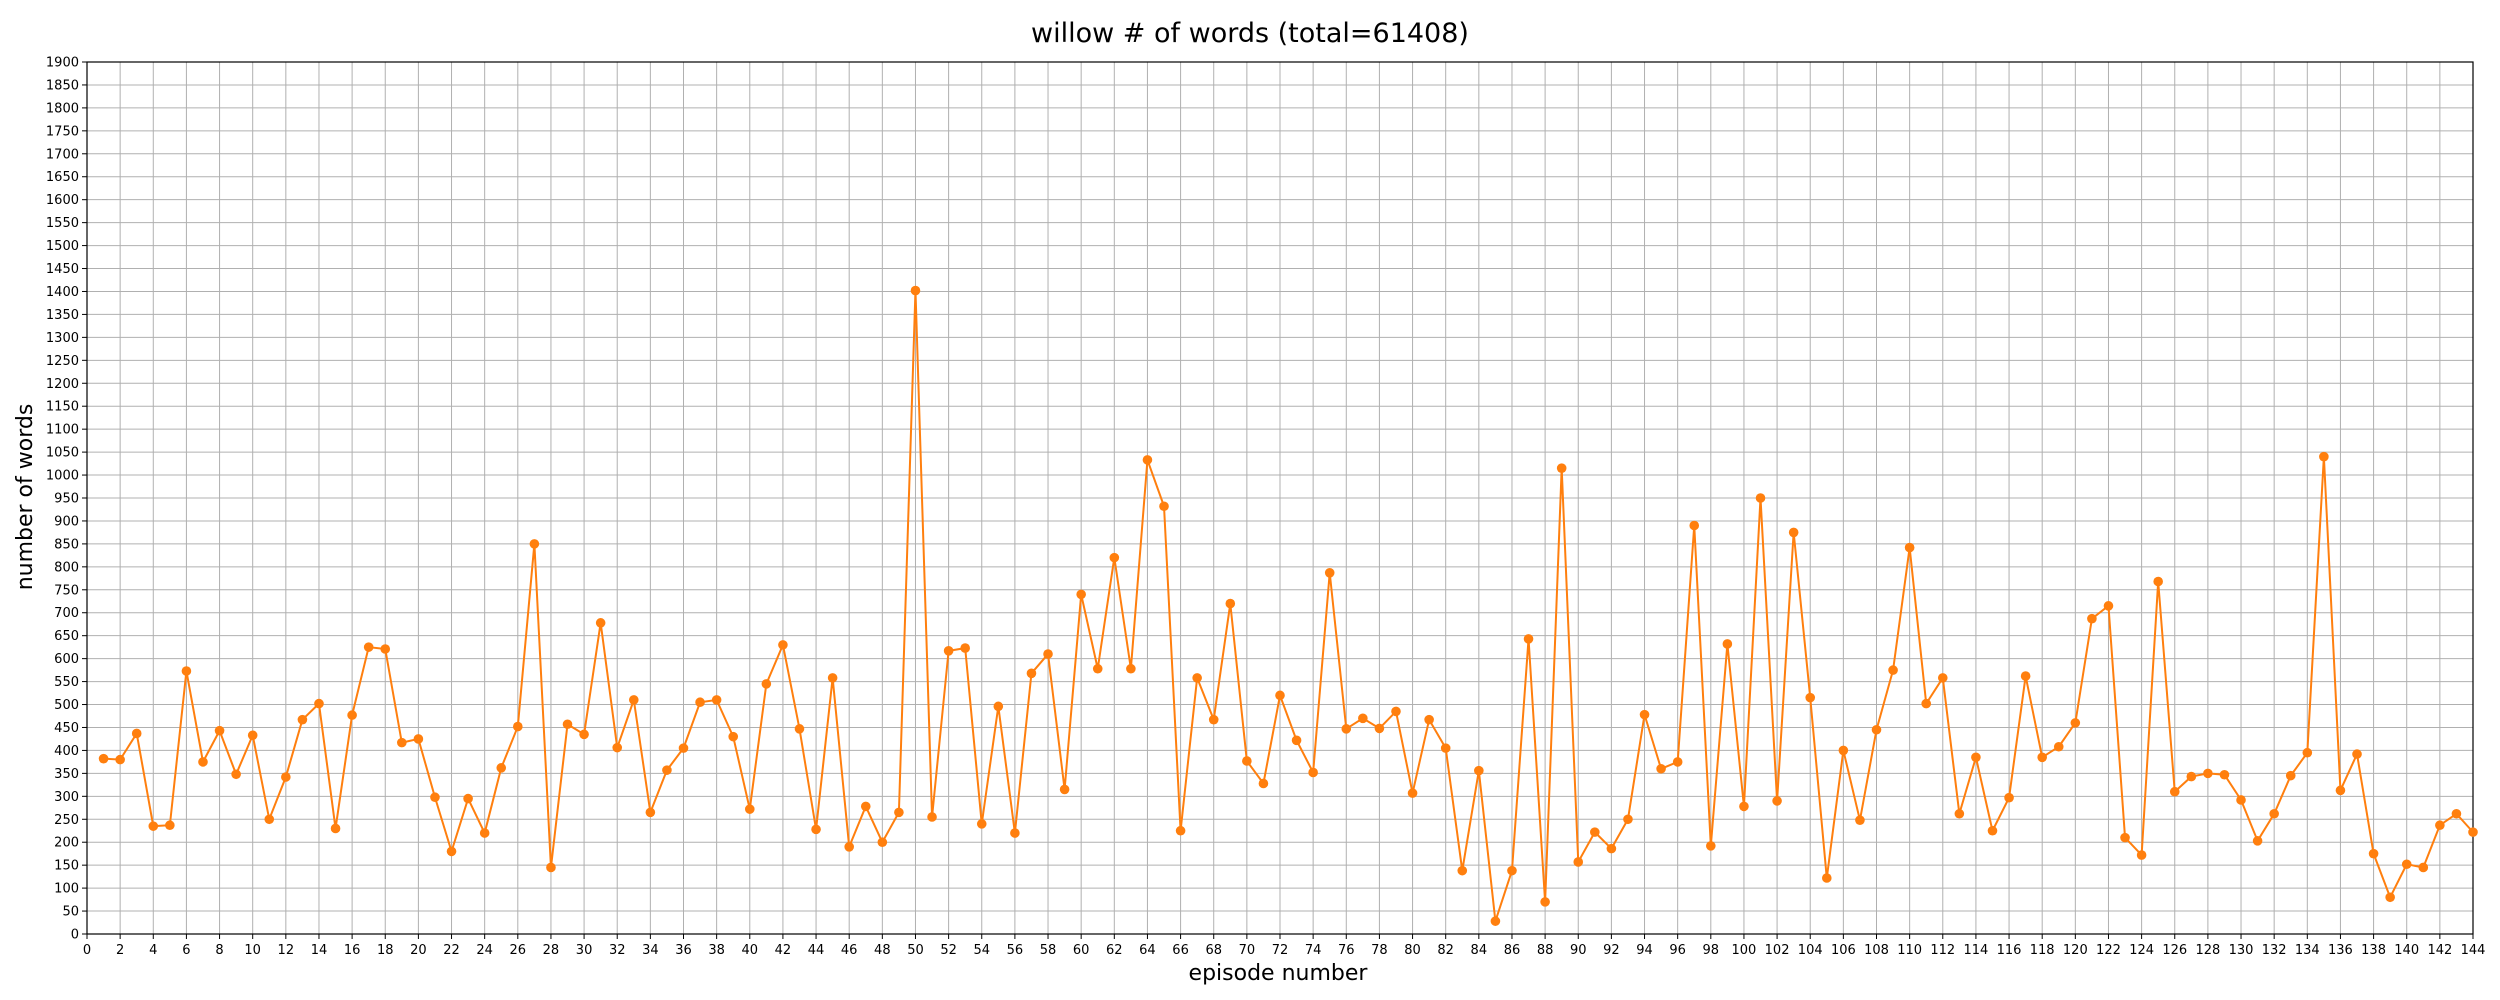 The height and width of the screenshot is (1000, 2500). What do you see at coordinates (62, 338) in the screenshot?
I see `y-tick-label: 1300` at bounding box center [62, 338].